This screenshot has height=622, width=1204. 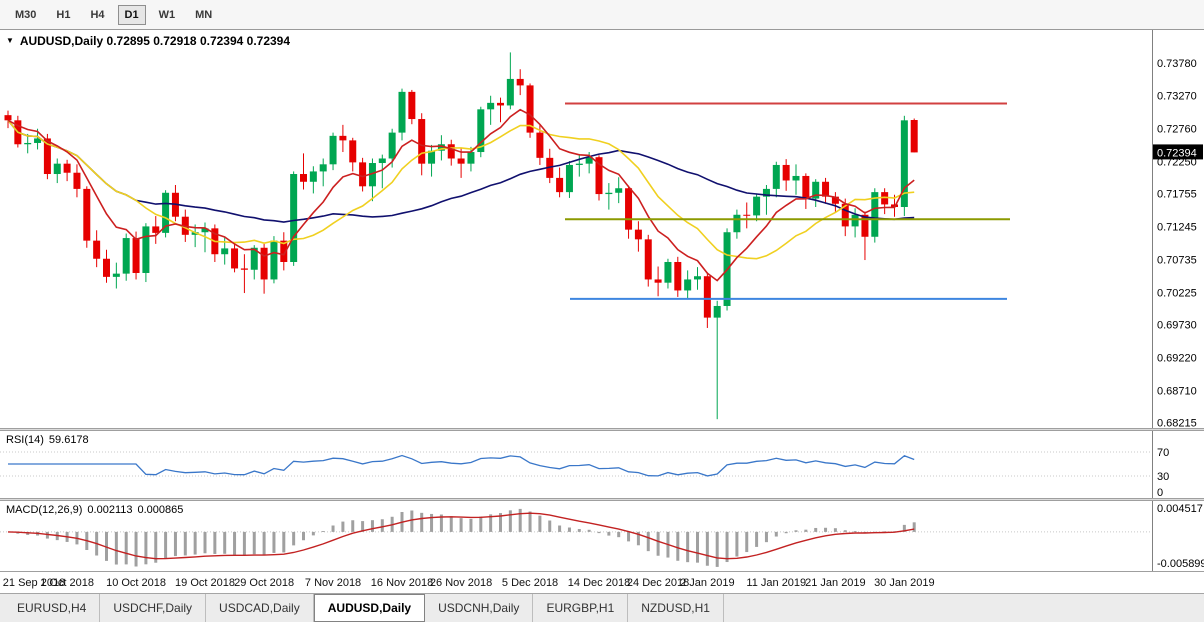 What do you see at coordinates (153, 608) in the screenshot?
I see `chart-tab-usdchf-daily: USDCHF,Daily` at bounding box center [153, 608].